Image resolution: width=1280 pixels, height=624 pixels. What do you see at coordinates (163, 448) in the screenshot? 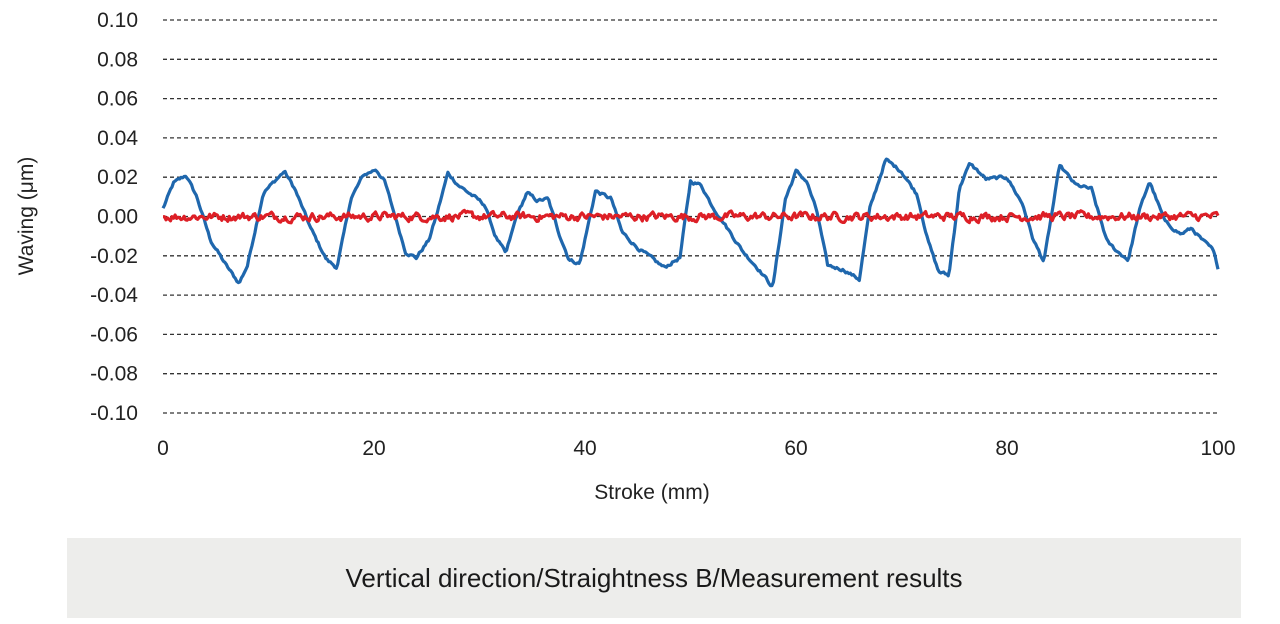
I see `x-tick-label: 0` at bounding box center [163, 448].